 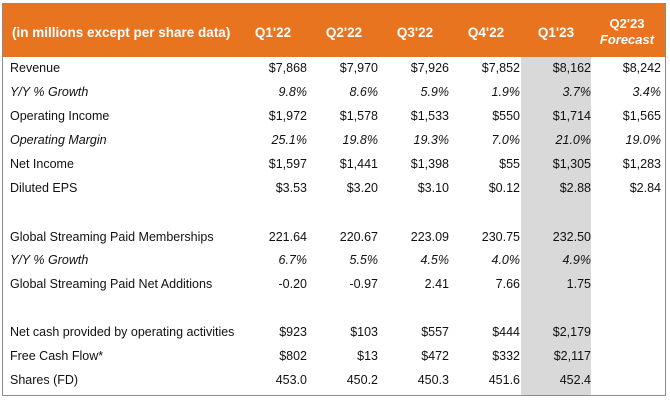 What do you see at coordinates (111, 284) in the screenshot?
I see `row-label: Global Streaming Paid Net Additions` at bounding box center [111, 284].